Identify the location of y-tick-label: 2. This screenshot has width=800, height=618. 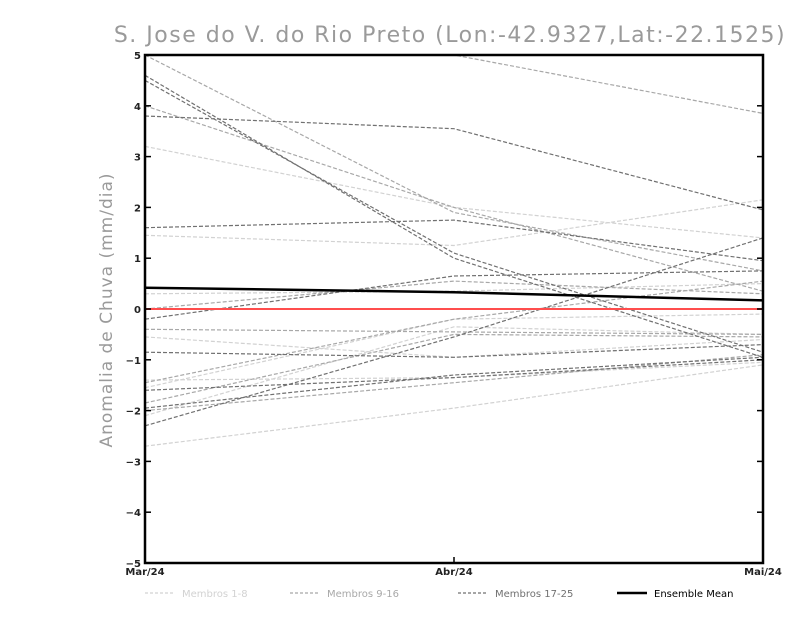
(137, 208).